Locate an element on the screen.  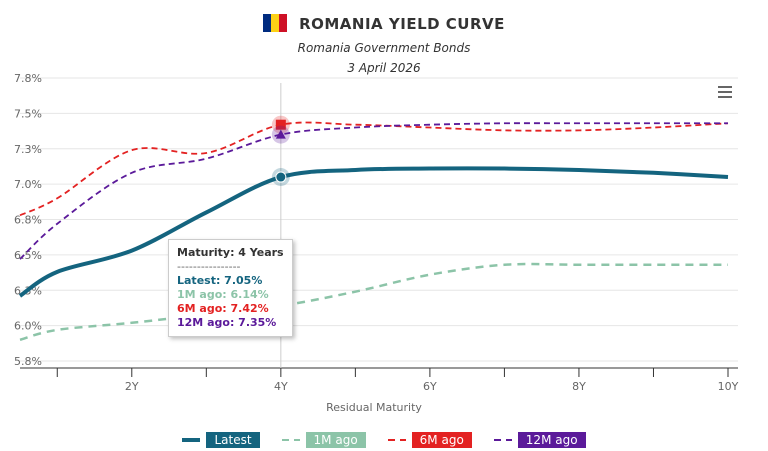
tooltip-title: Maturity: 4 Years is located at coordinates (230, 252).